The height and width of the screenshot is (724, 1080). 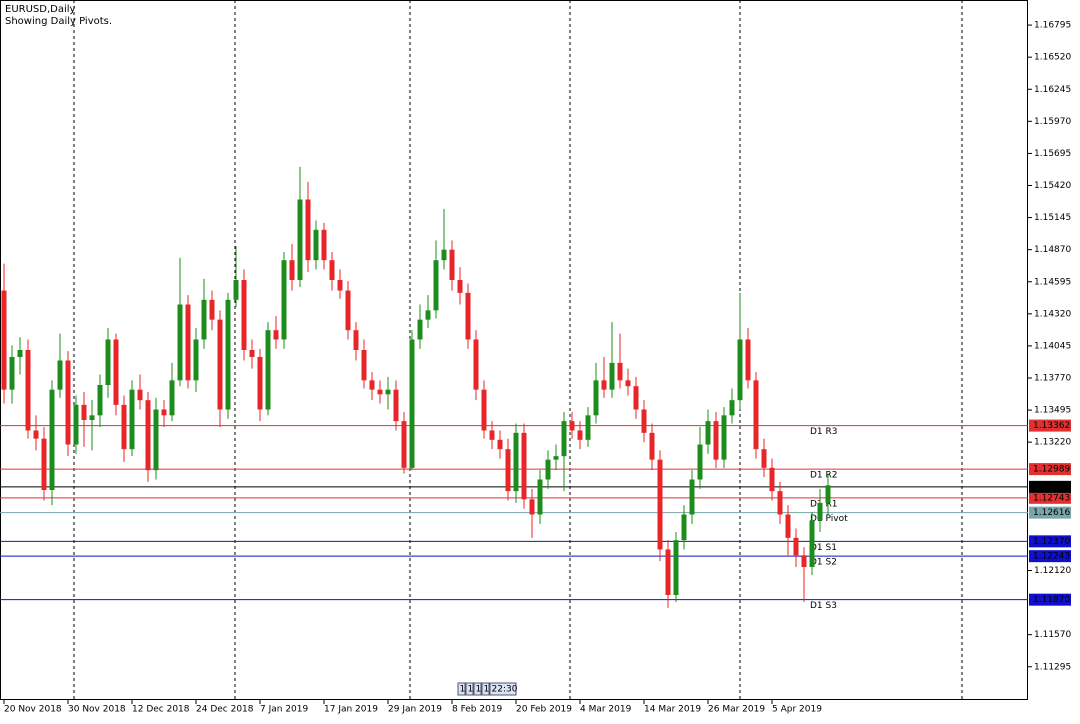 What do you see at coordinates (1052, 571) in the screenshot?
I see `y-tick-label: 1.12120` at bounding box center [1052, 571].